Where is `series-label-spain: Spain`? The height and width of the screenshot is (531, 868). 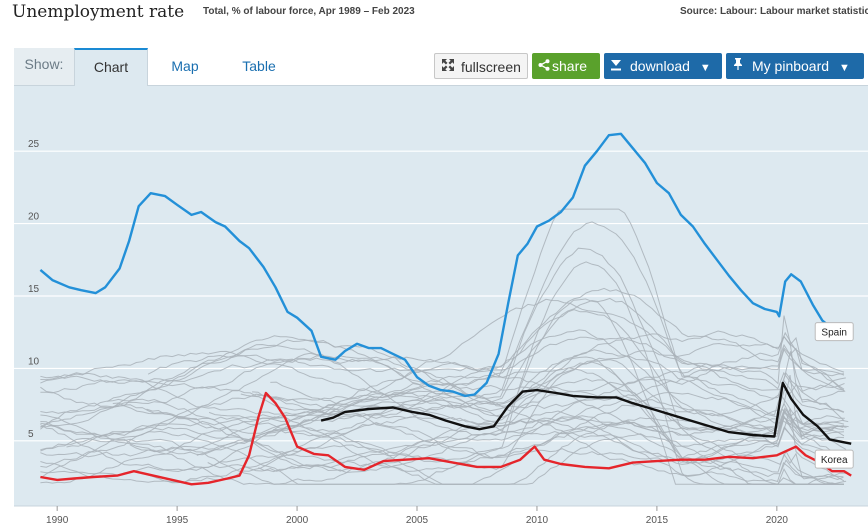
series-label-spain: Spain is located at coordinates (834, 332).